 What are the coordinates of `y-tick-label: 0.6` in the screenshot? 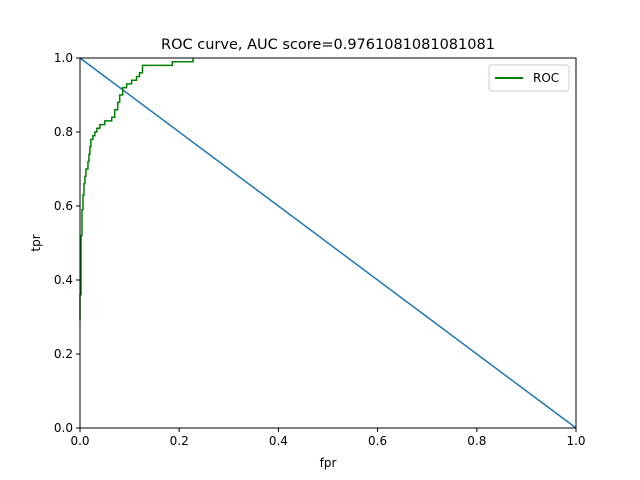 It's located at (63, 206).